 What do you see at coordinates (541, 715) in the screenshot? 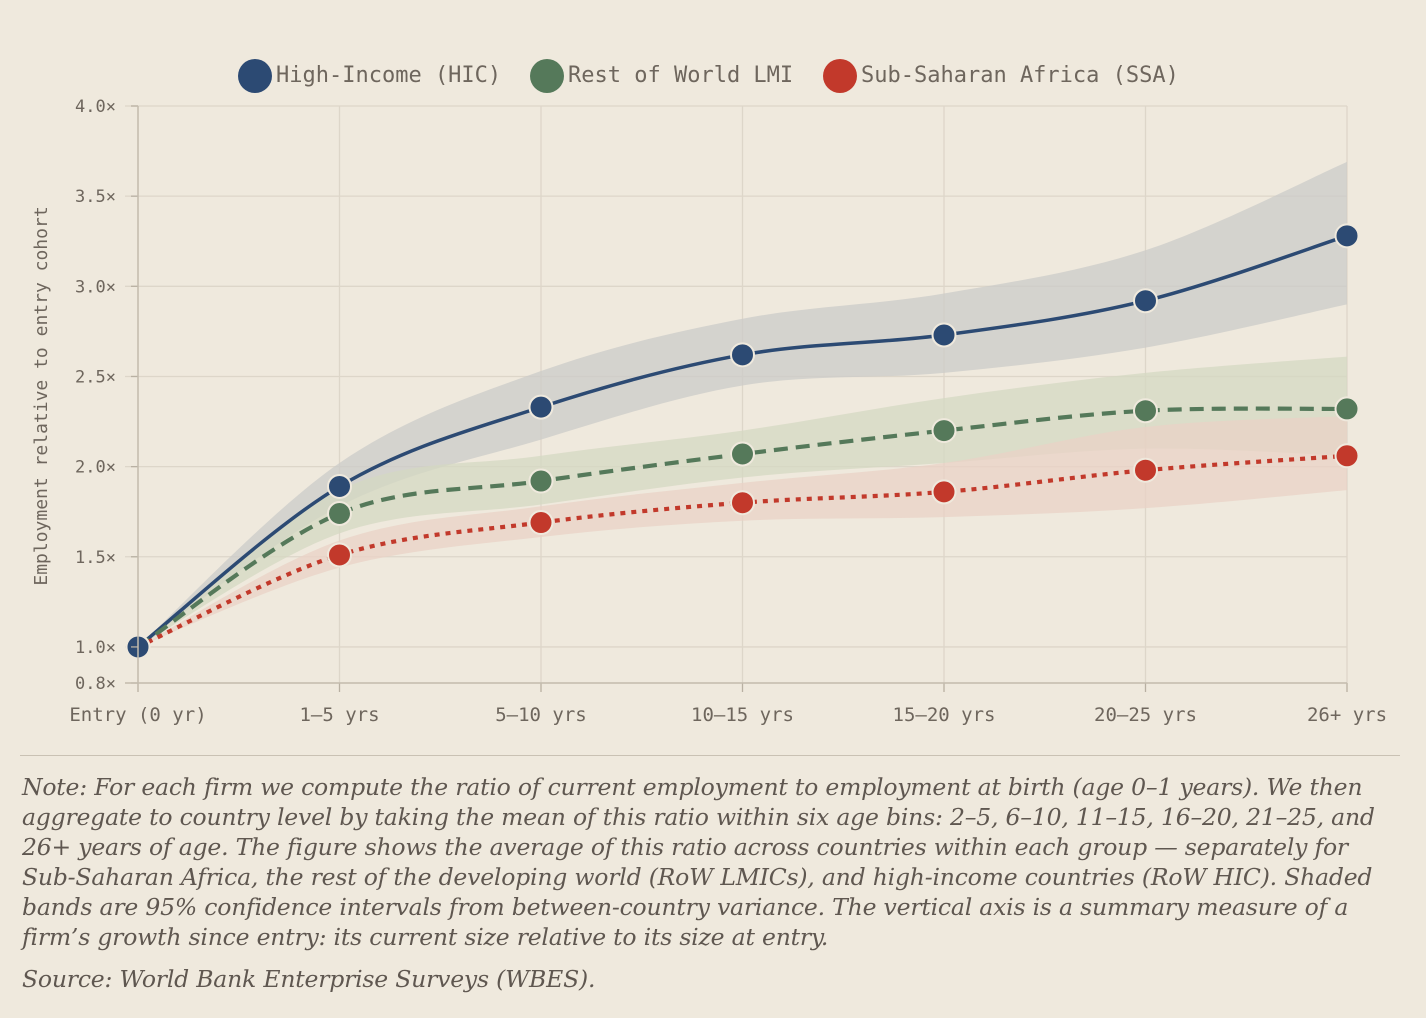
I see `x-tick-label: 5–10 yrs` at bounding box center [541, 715].